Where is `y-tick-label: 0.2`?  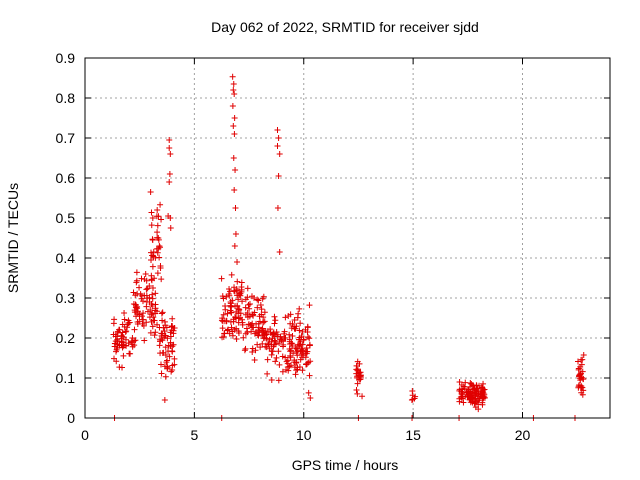
y-tick-label: 0.2 is located at coordinates (66, 338).